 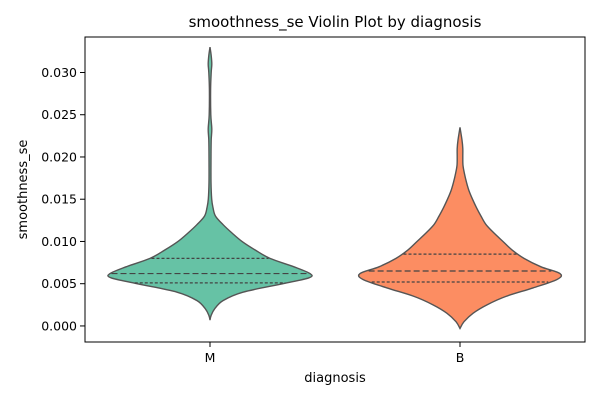 I want to click on y-tick-label: 0.030, so click(x=59, y=72).